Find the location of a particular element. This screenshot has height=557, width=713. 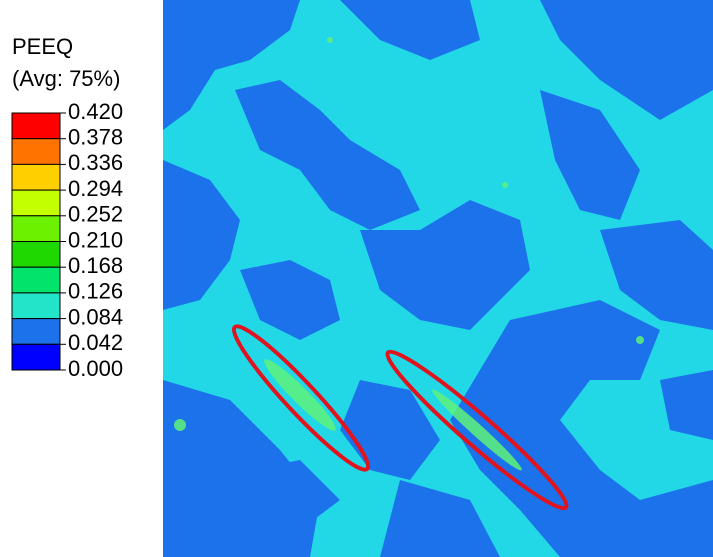

legend-label: 0.210 is located at coordinates (95, 239).